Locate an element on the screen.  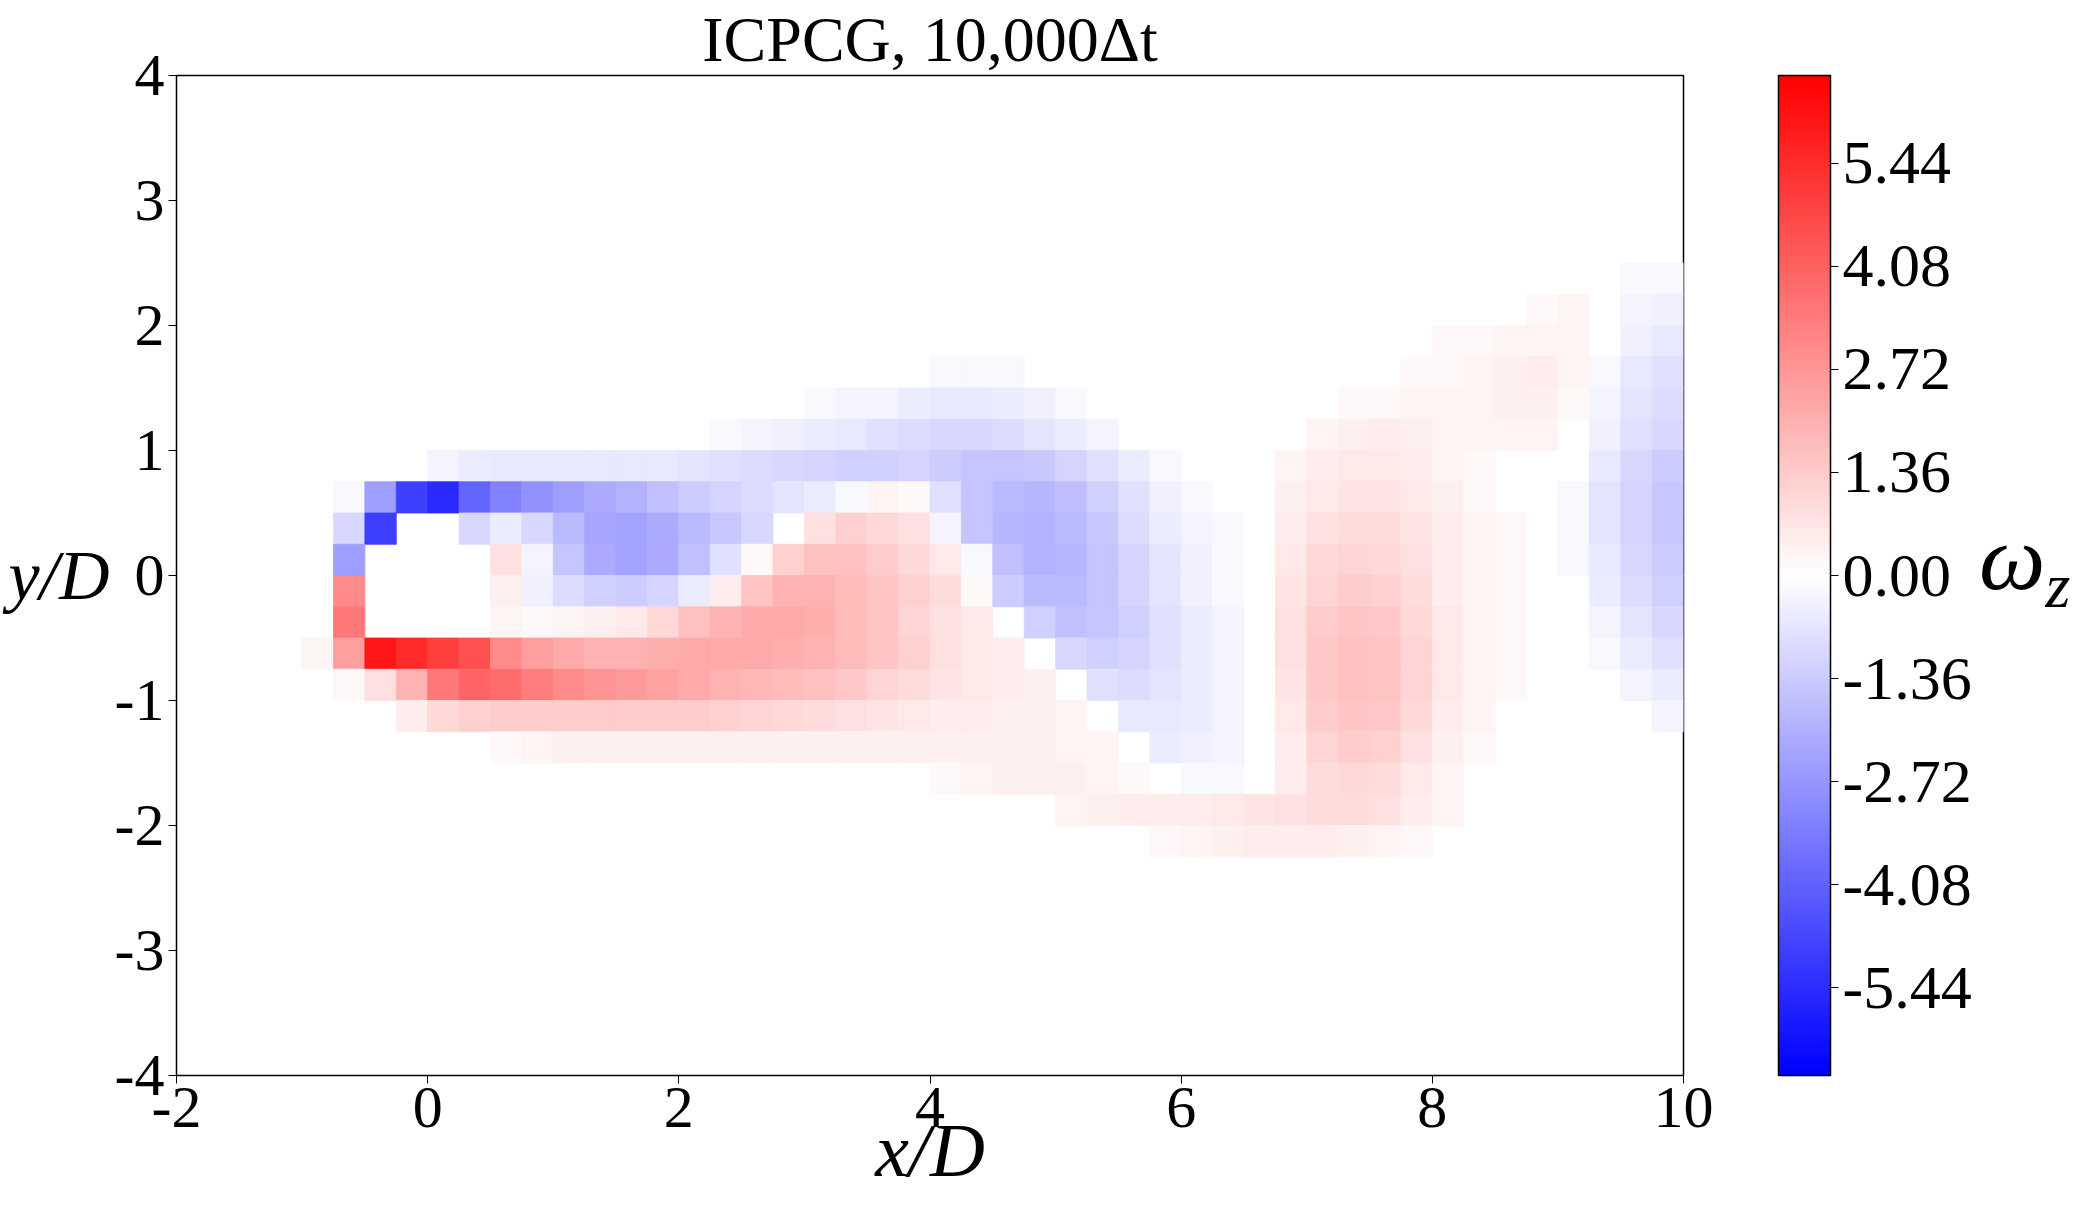
x-tick-label: 8 is located at coordinates (1432, 1106).